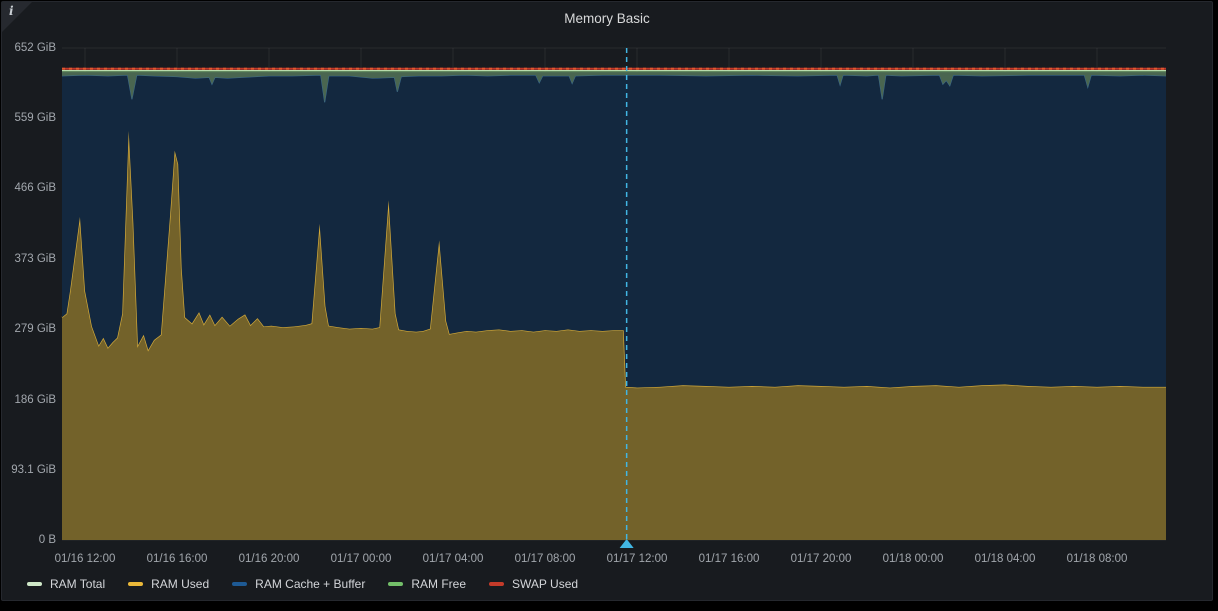 The height and width of the screenshot is (611, 1218). I want to click on annotation-marker, so click(626, 543).